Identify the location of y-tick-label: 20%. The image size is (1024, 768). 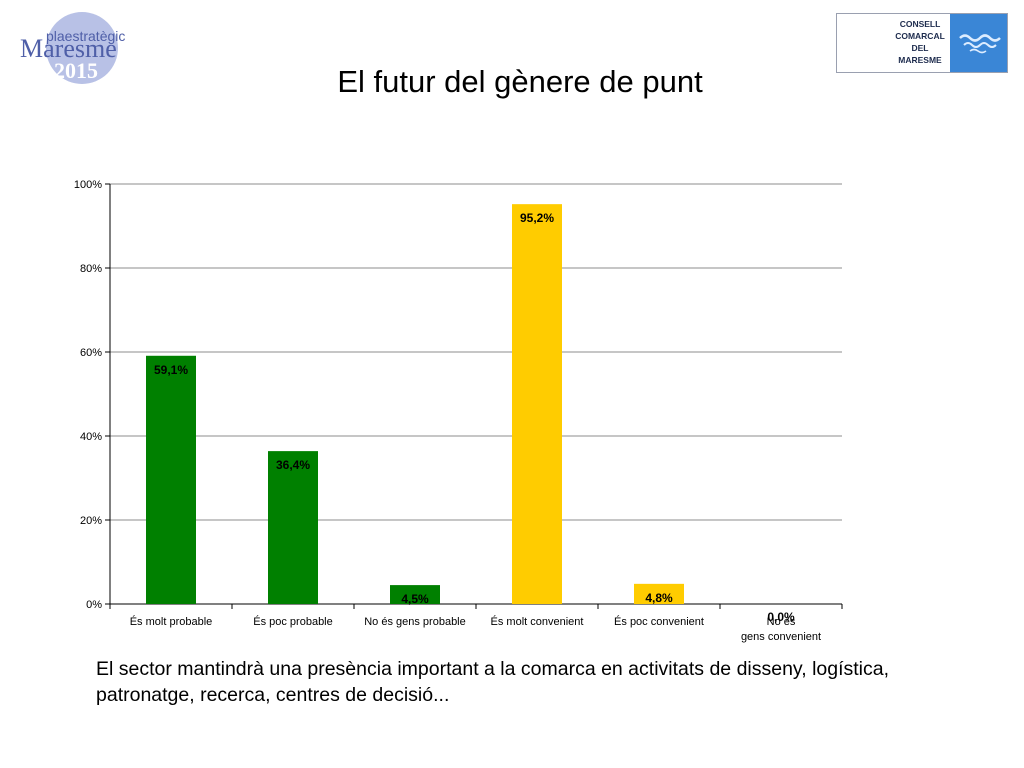
(91, 521).